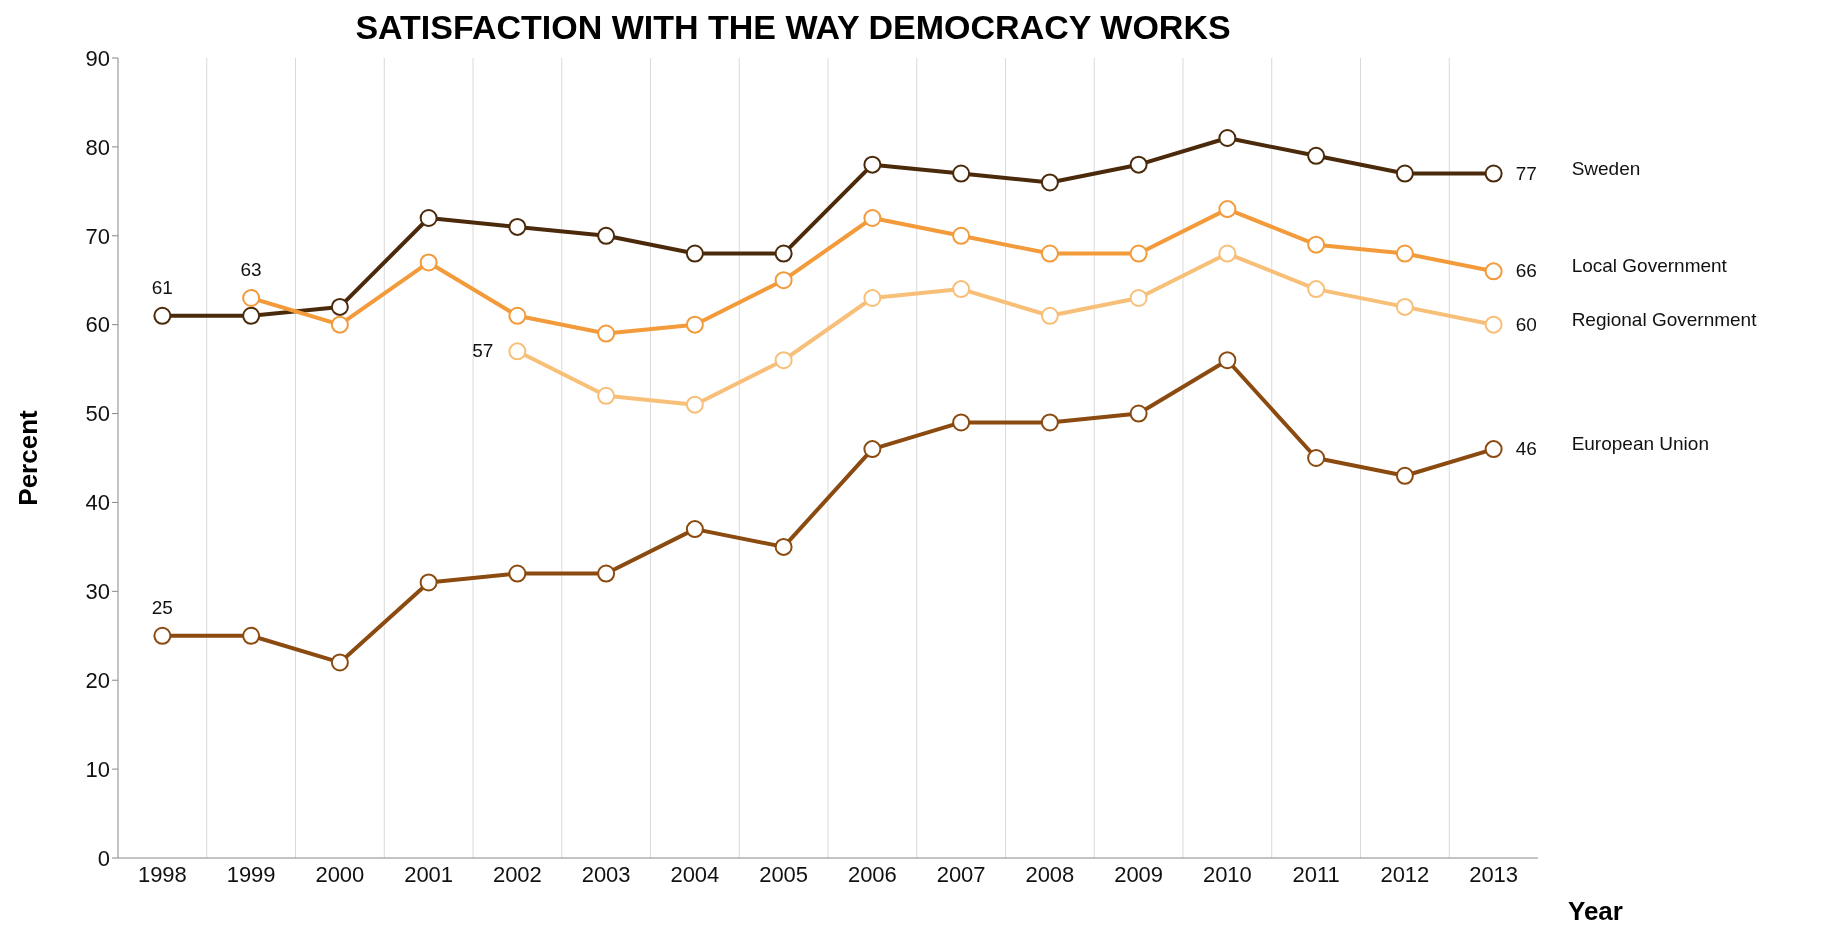 This screenshot has width=1839, height=945. I want to click on x-tick-label: 2010, so click(1227, 874).